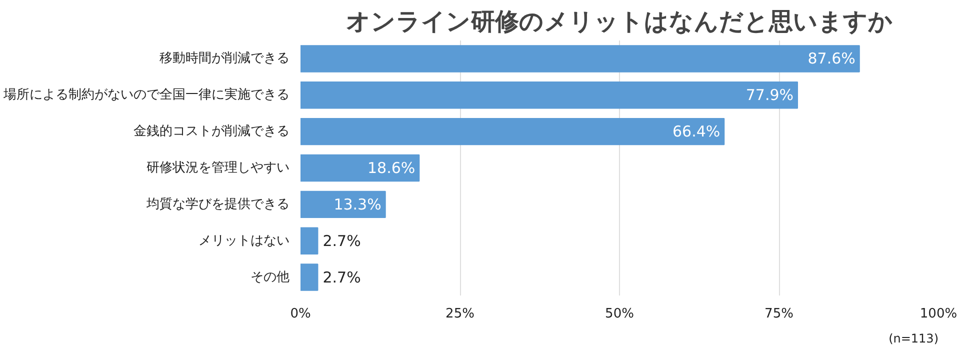 The width and height of the screenshot is (960, 350). Describe the element at coordinates (913, 339) in the screenshot. I see `text: (n=113)` at that location.